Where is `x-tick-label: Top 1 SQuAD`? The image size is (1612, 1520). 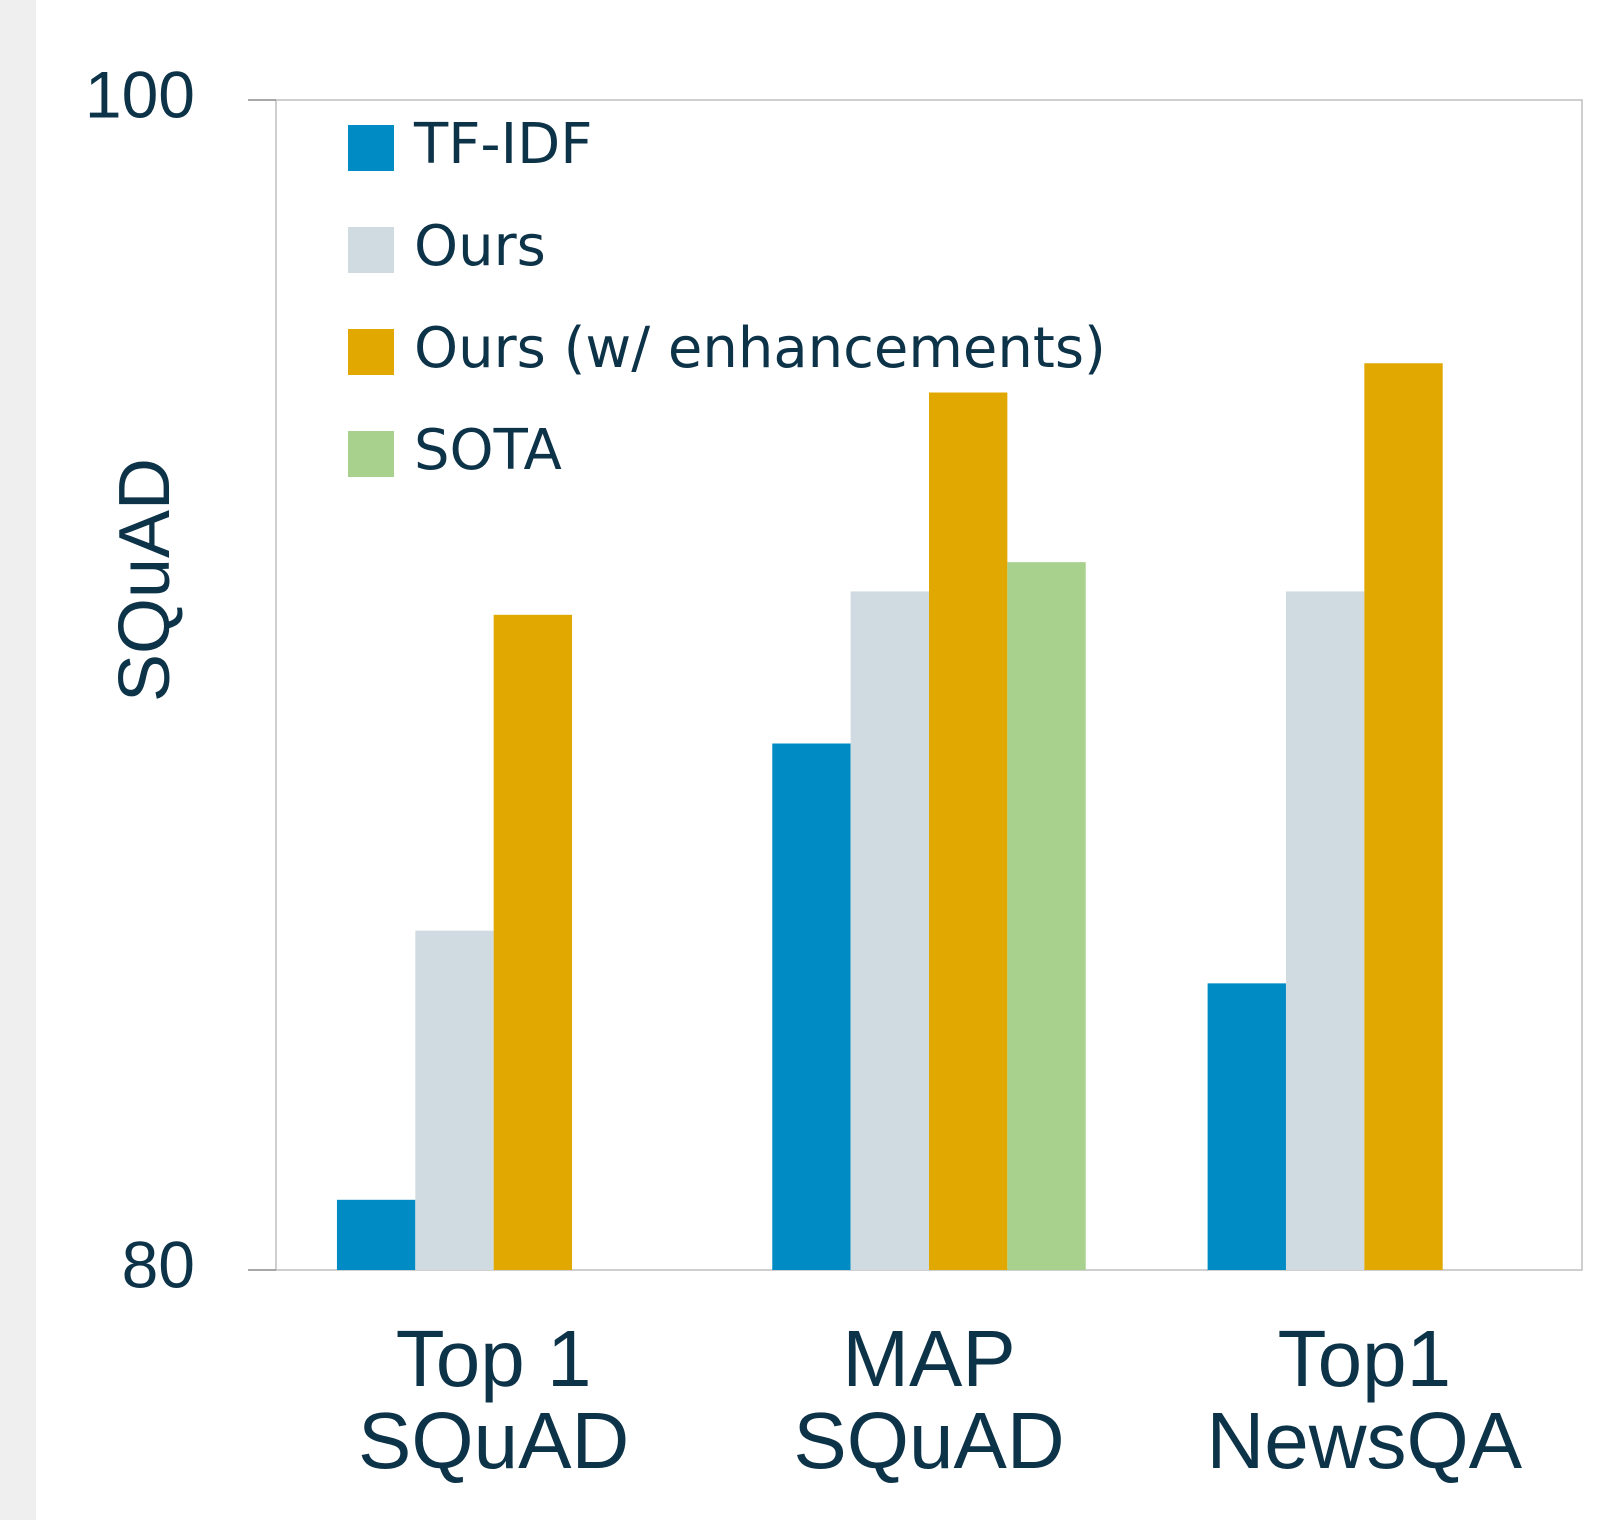
x-tick-label: Top 1 SQuAD is located at coordinates (494, 1399).